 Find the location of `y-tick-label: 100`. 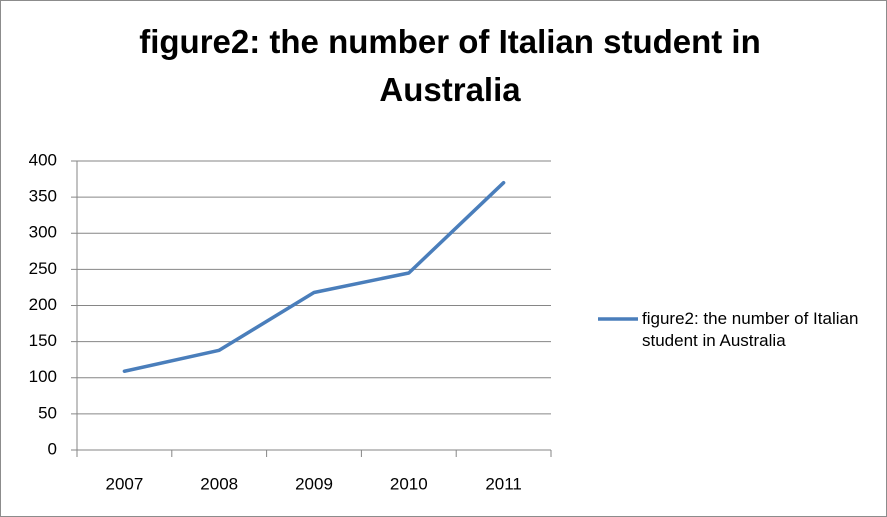

y-tick-label: 100 is located at coordinates (43, 376).